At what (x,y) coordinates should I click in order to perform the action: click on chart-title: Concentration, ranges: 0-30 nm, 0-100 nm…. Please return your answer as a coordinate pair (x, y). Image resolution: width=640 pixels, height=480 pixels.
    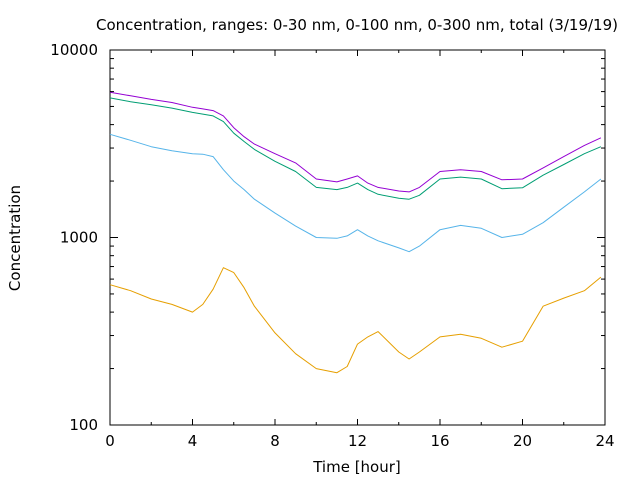
    Looking at the image, I should click on (357, 25).